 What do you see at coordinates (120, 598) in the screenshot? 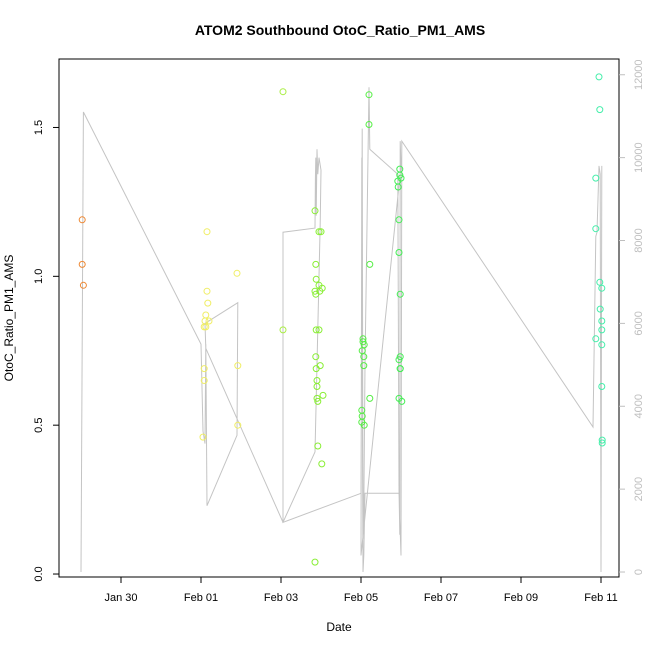
I see `x-tick-label: Jan 30` at bounding box center [120, 598].